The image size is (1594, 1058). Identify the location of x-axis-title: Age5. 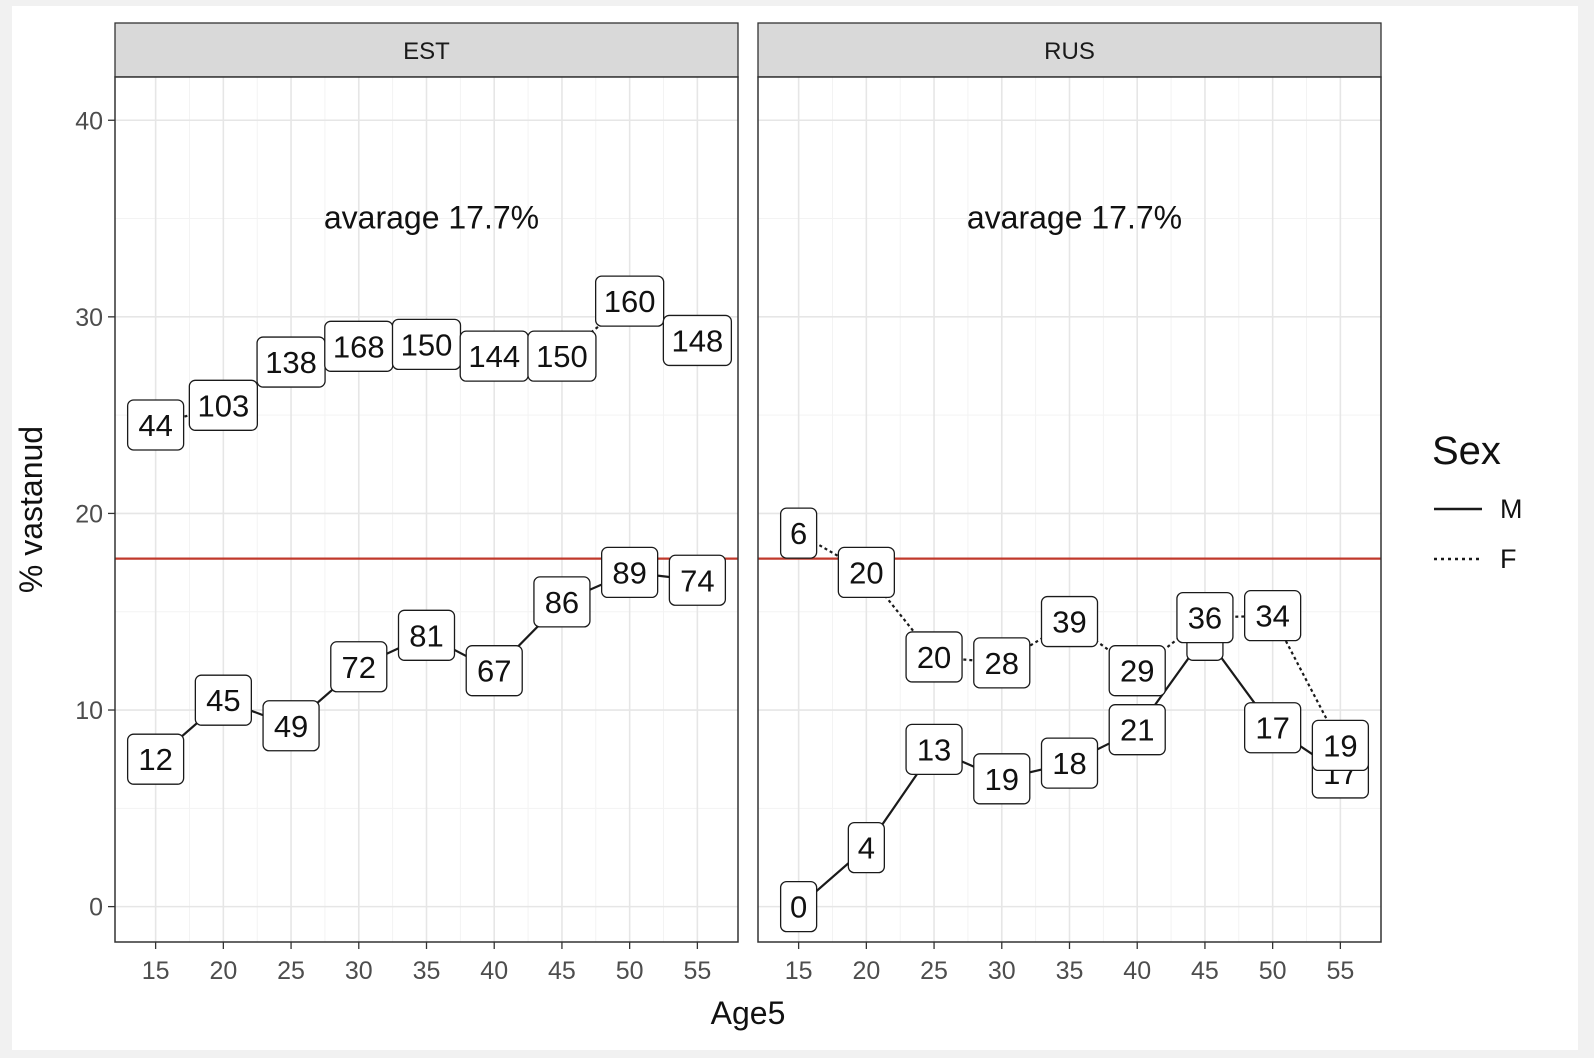
(748, 1013).